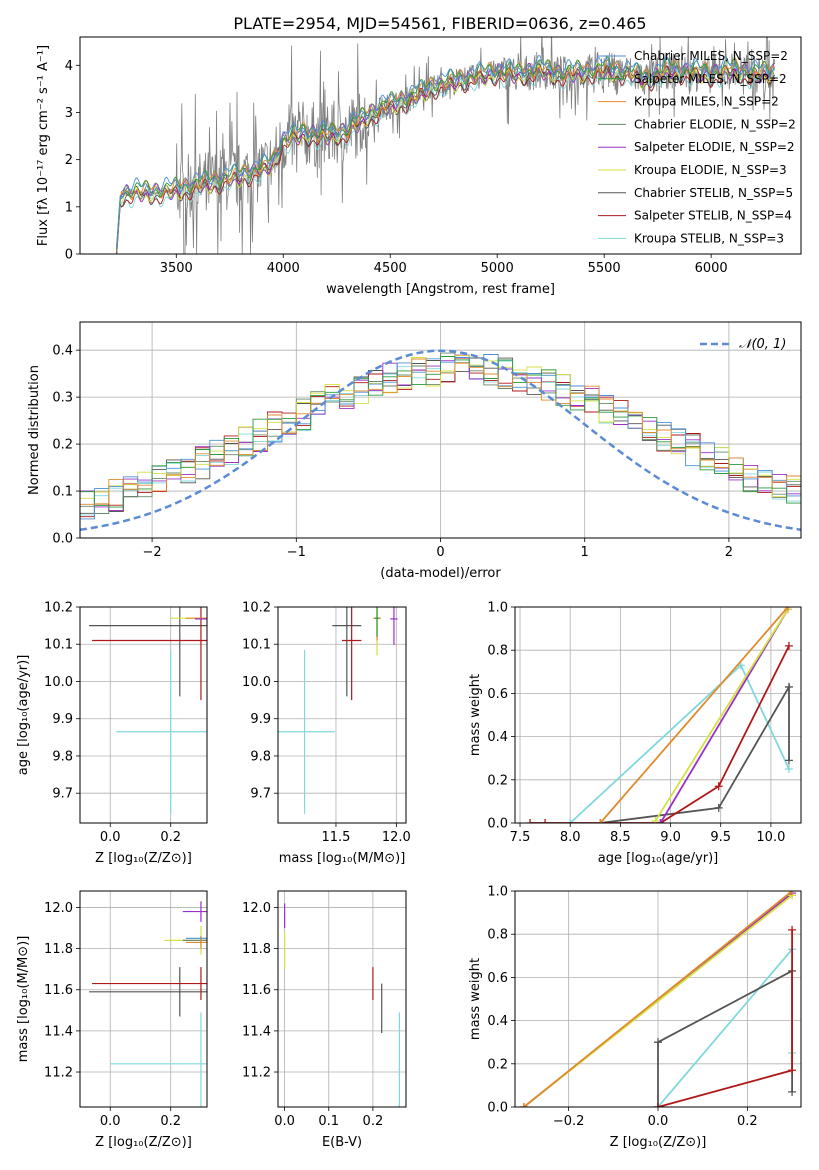  What do you see at coordinates (724, 715) in the screenshot?
I see `weight-line-salpeter_elodie` at bounding box center [724, 715].